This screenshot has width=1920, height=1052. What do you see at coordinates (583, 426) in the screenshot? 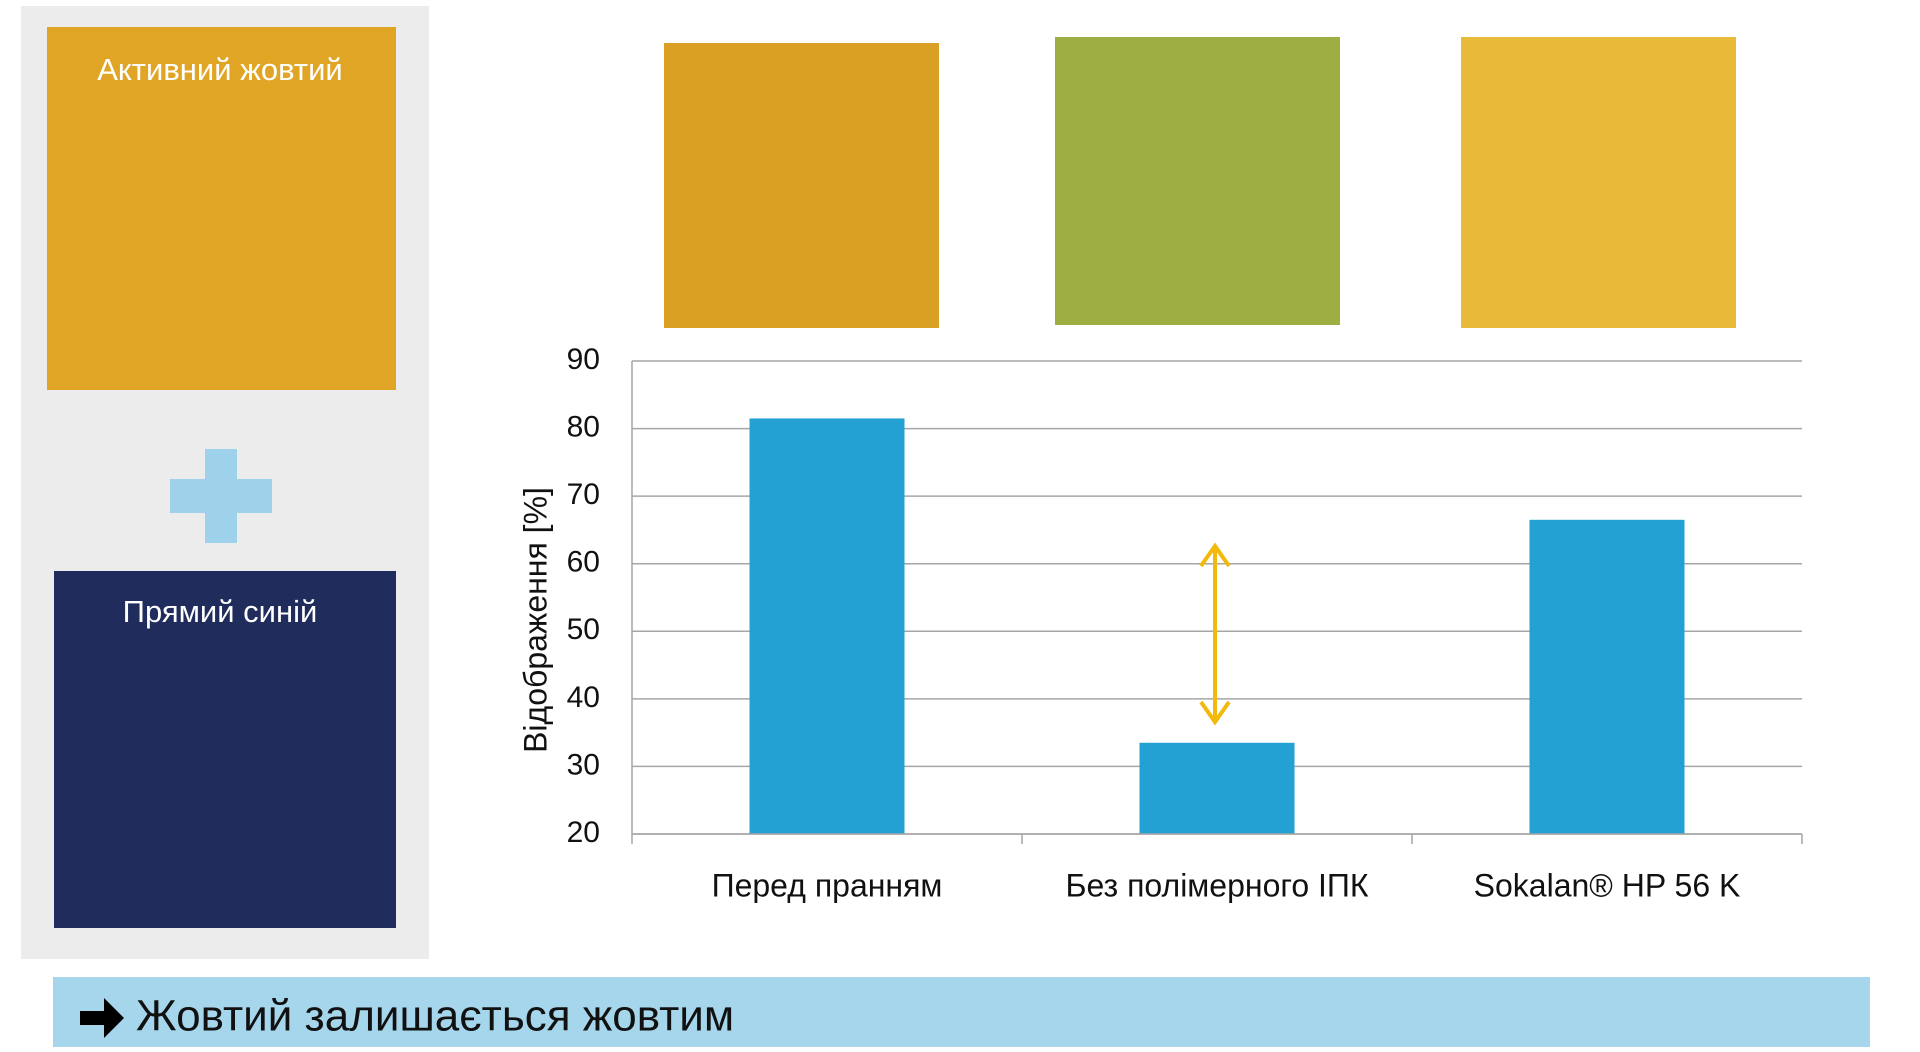
I see `y-tick-label: 80` at bounding box center [583, 426].